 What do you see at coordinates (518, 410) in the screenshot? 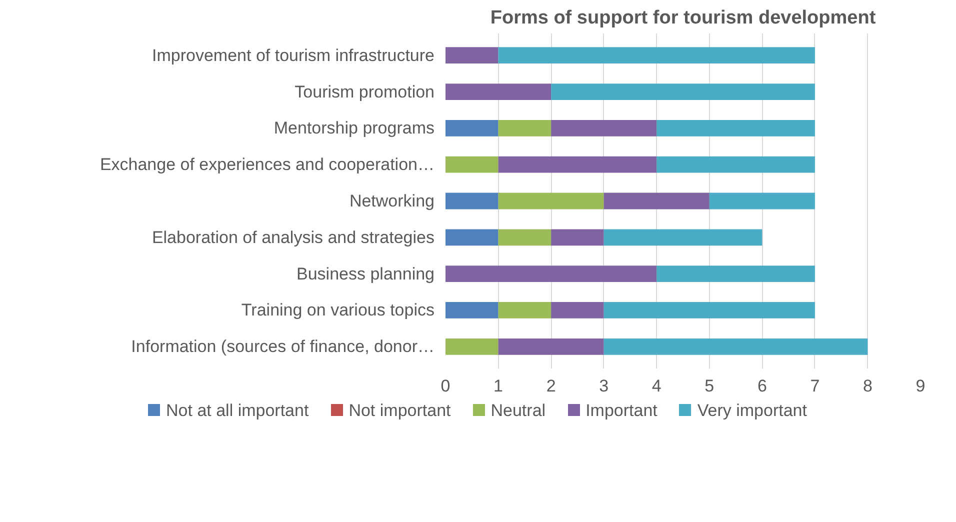
I see `legend-label: Neutral` at bounding box center [518, 410].